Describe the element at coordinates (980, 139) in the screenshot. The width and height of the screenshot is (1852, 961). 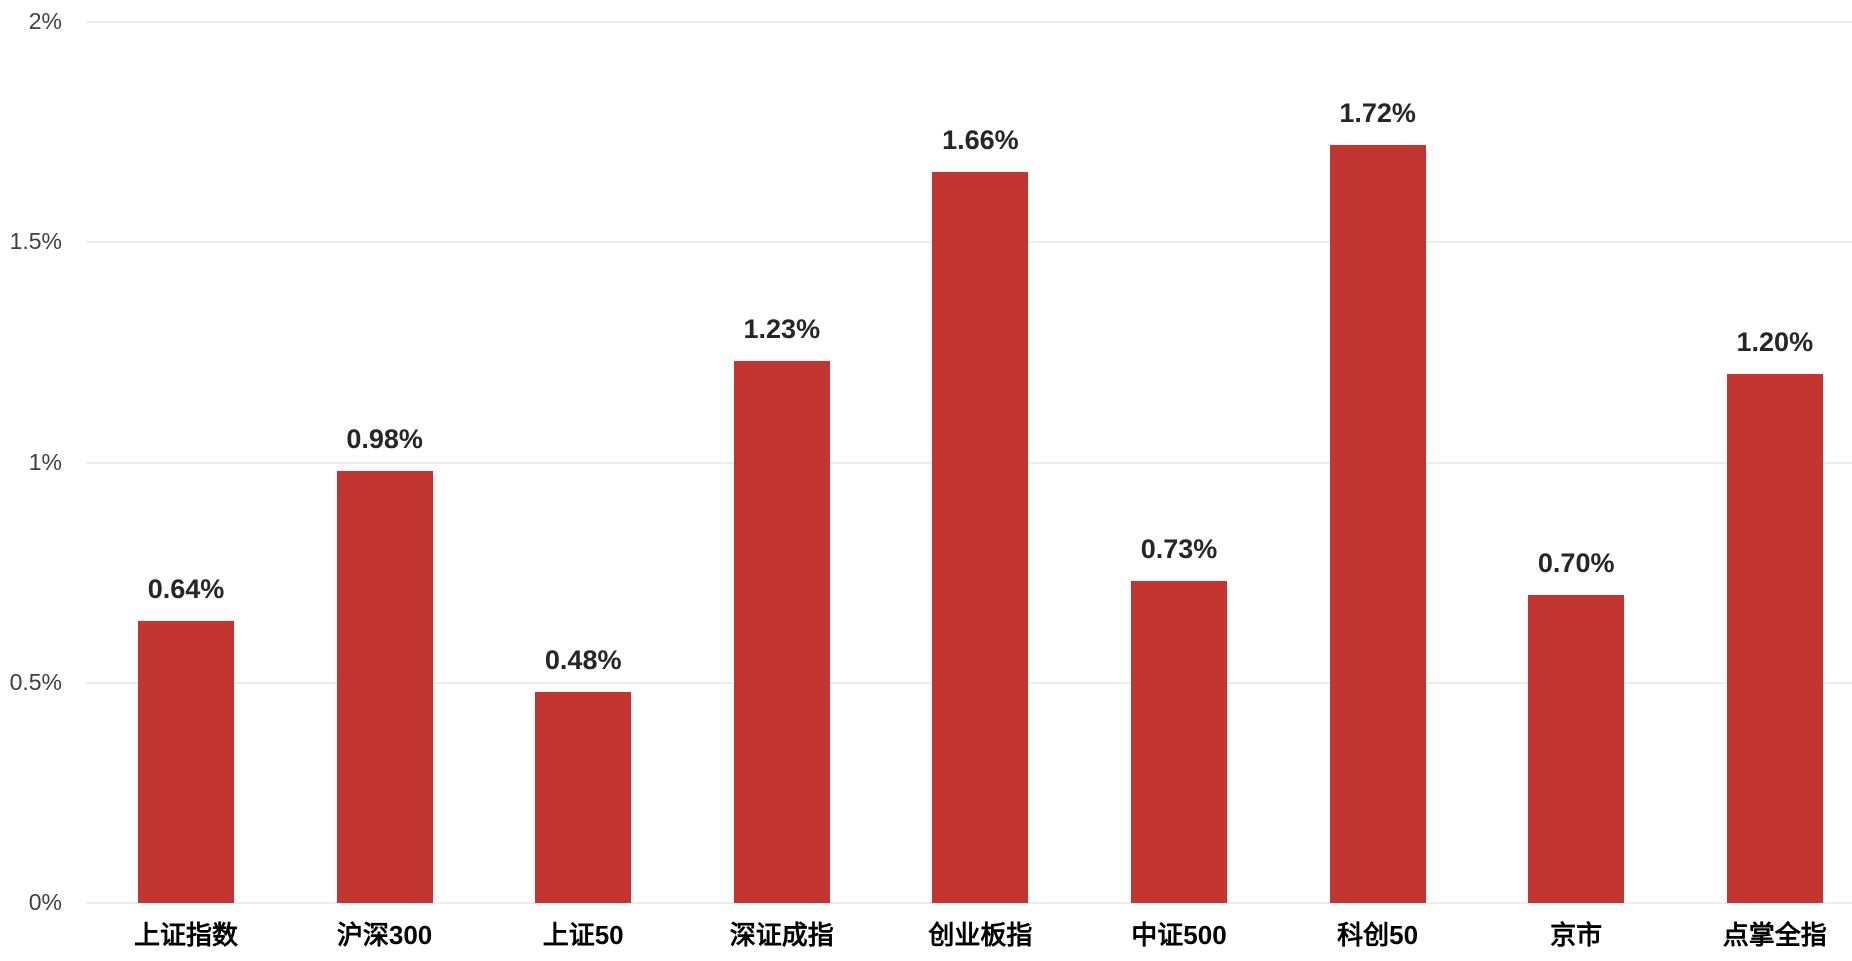
I see `bar-value-label: 1.66%` at that location.